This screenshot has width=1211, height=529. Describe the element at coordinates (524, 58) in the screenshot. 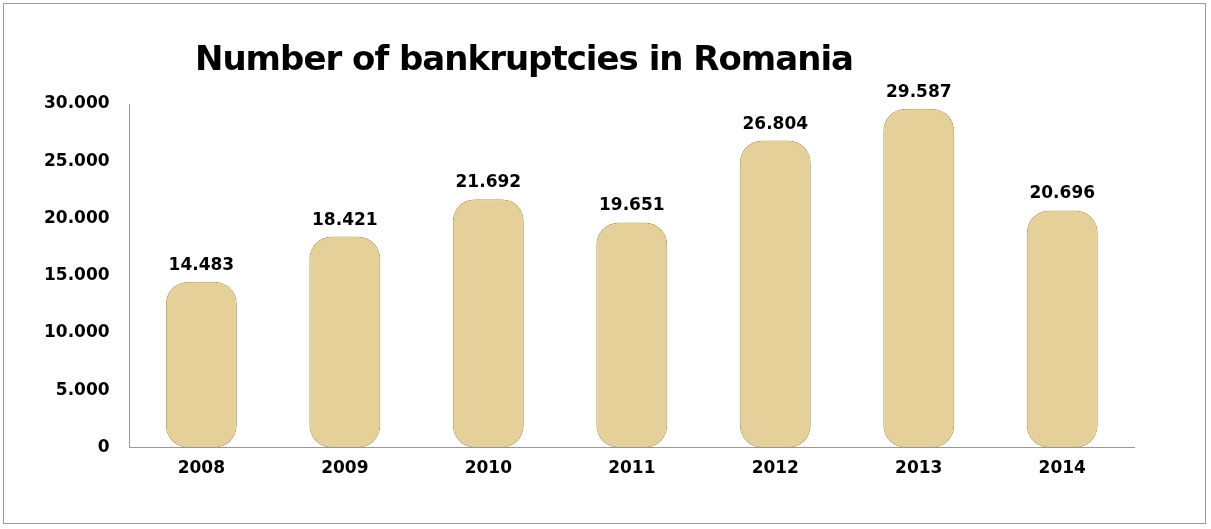

I see `chart-title: Number of bankruptcies in Romania` at that location.